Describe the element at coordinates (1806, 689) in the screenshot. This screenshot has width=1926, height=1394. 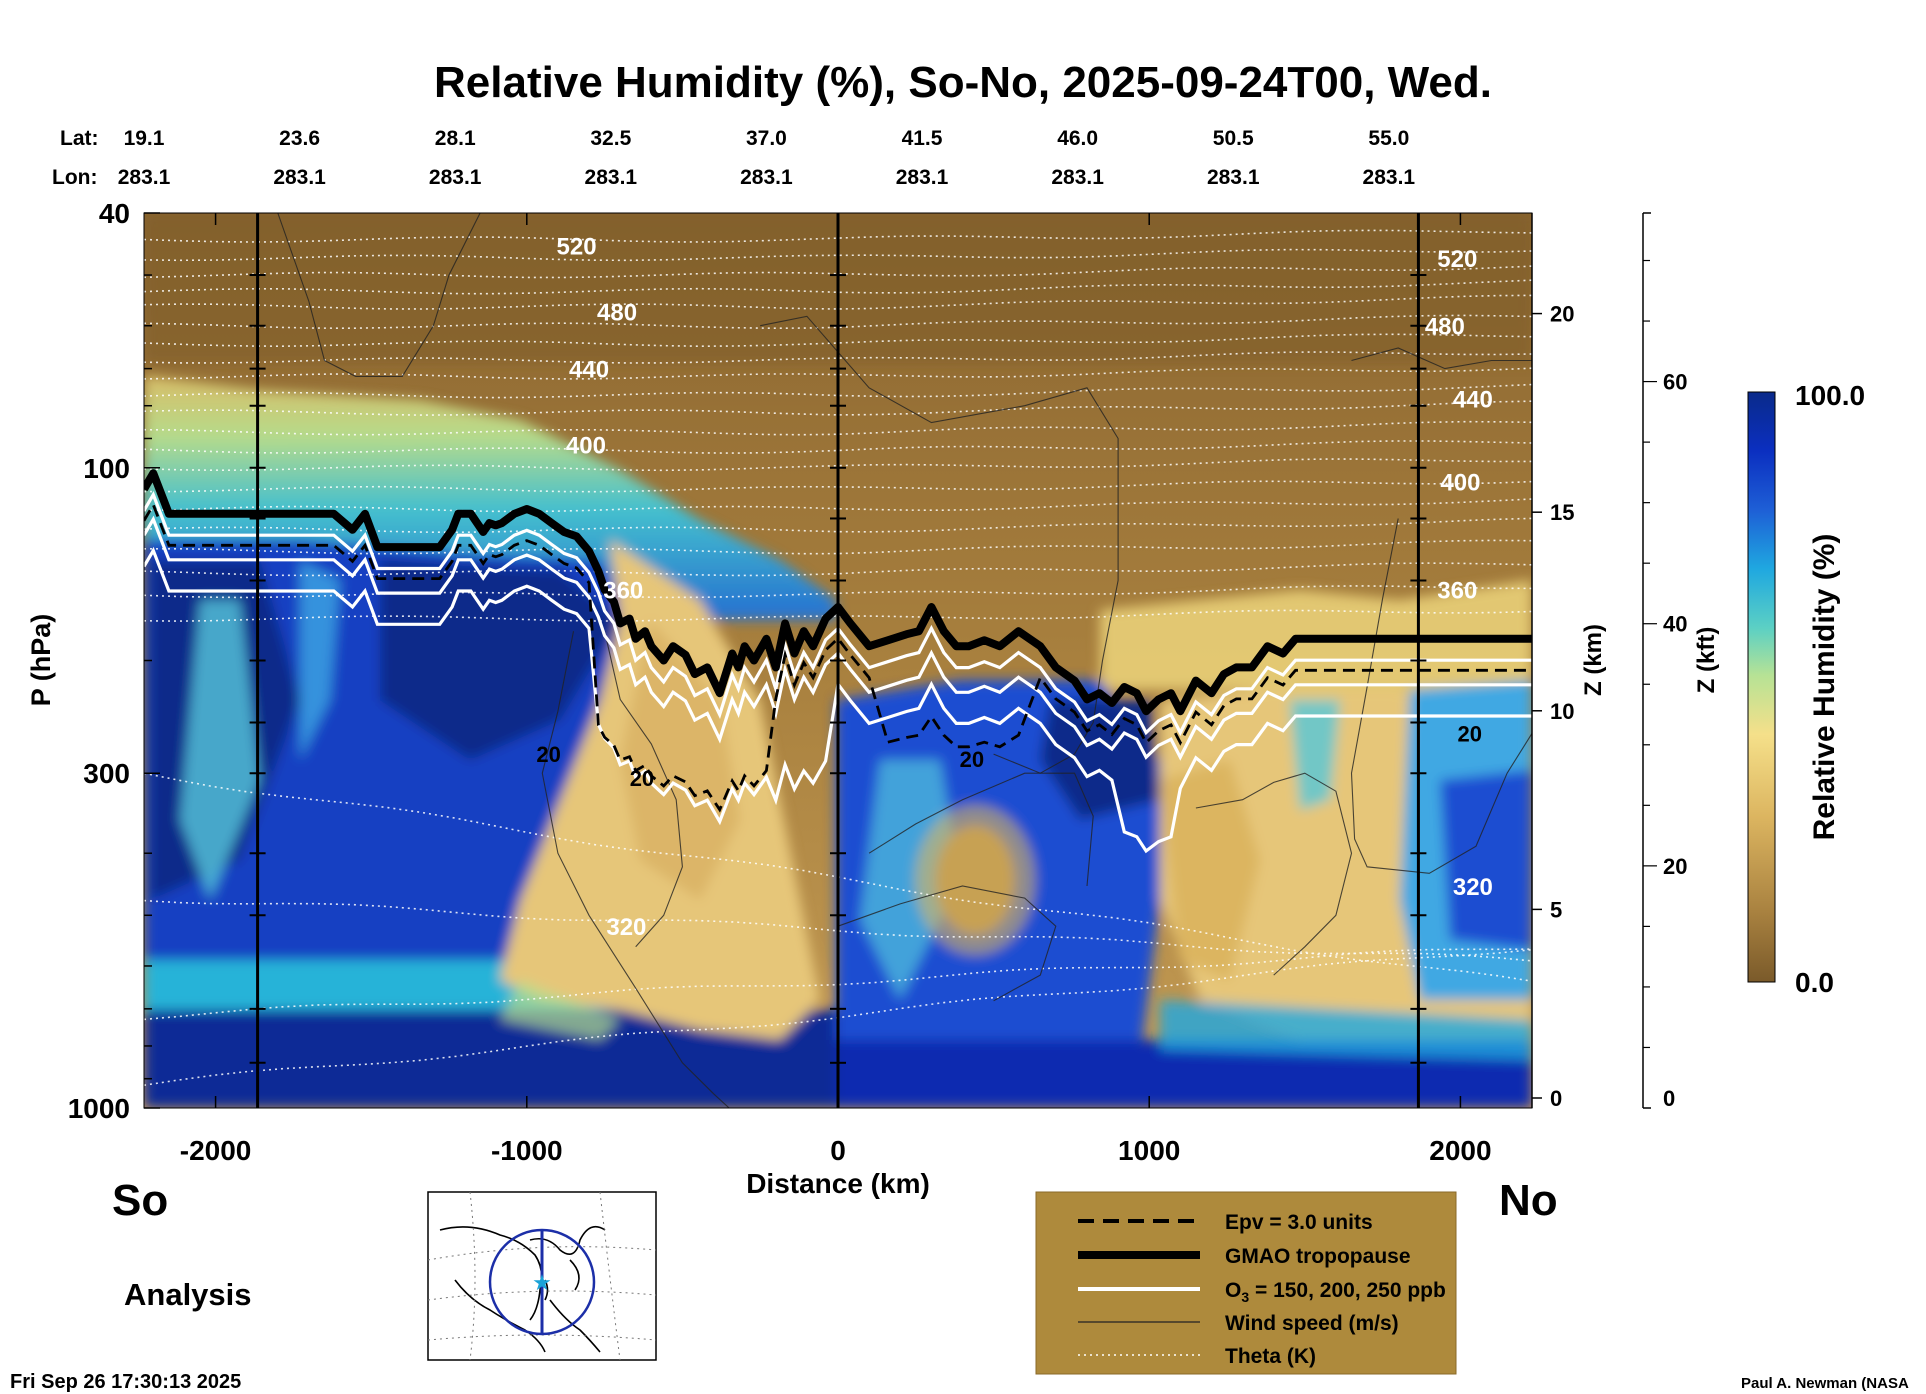
I see `colorbar: 100.0 0.0 Relative Humidity (%)` at that location.